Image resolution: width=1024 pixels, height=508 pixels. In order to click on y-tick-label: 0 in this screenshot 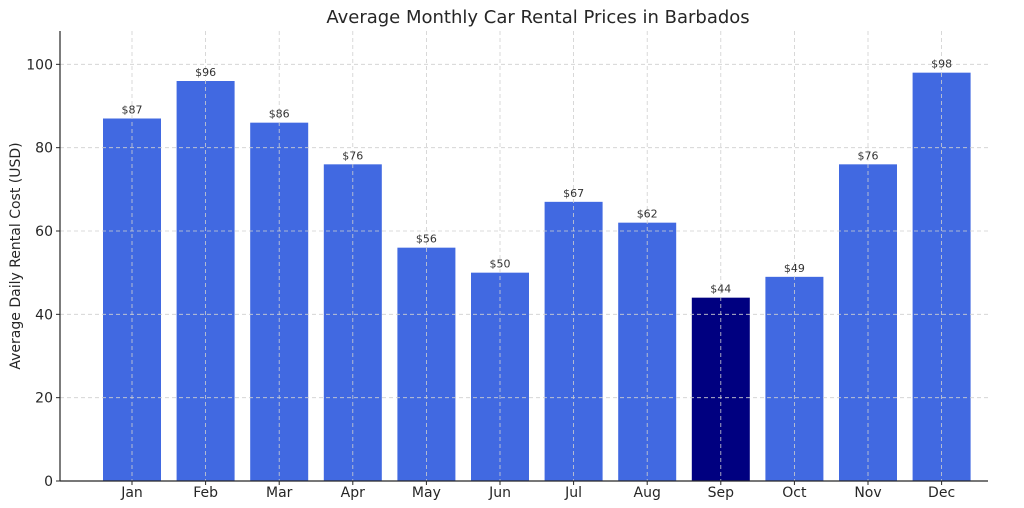, I will do `click(48, 482)`.